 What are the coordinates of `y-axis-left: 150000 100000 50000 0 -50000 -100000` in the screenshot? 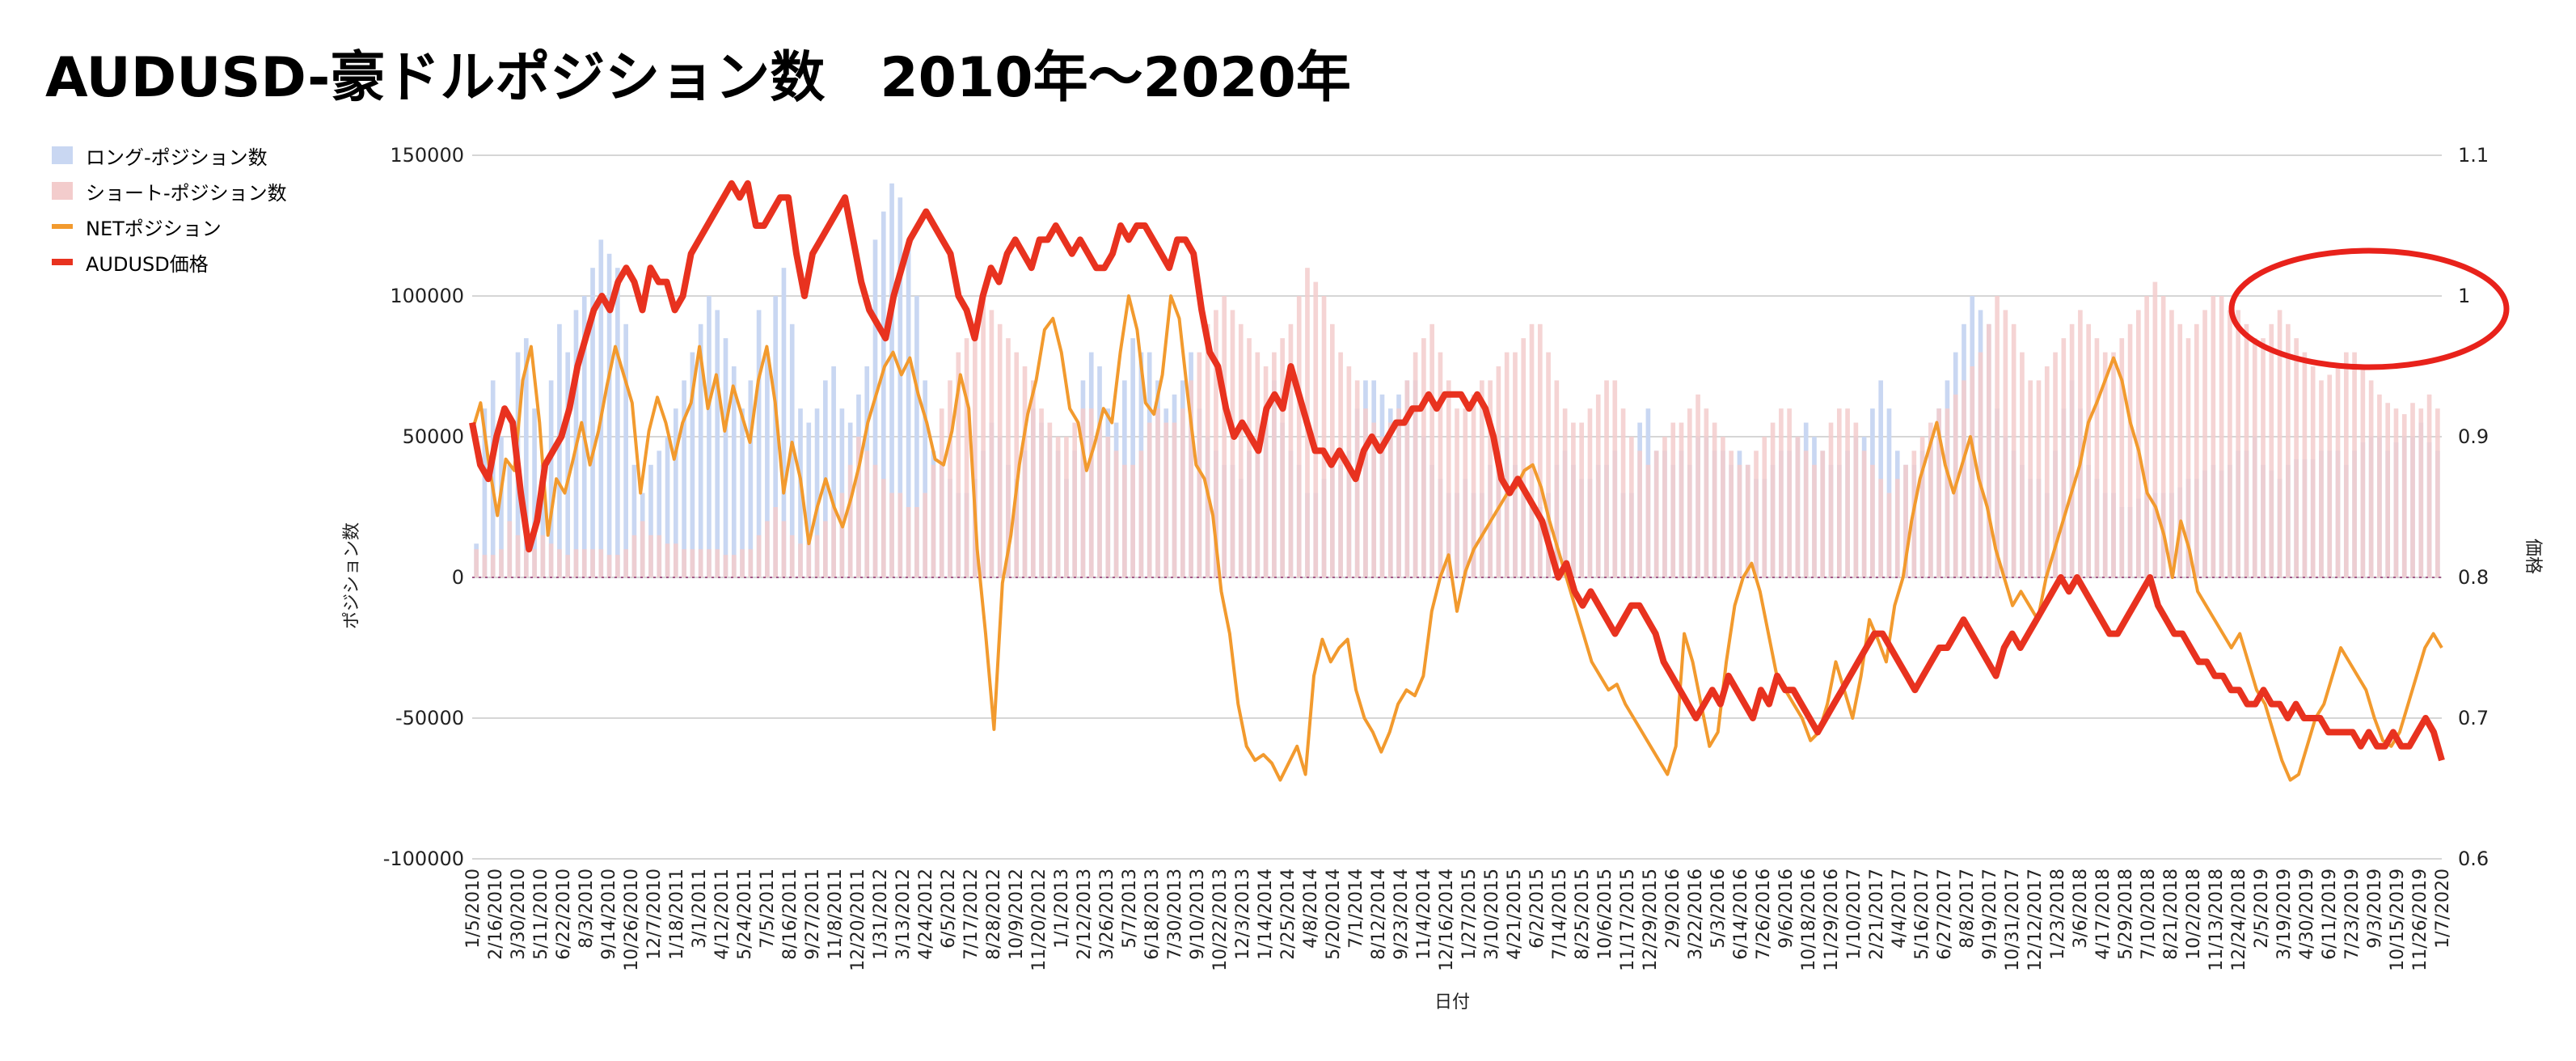 It's located at (423, 507).